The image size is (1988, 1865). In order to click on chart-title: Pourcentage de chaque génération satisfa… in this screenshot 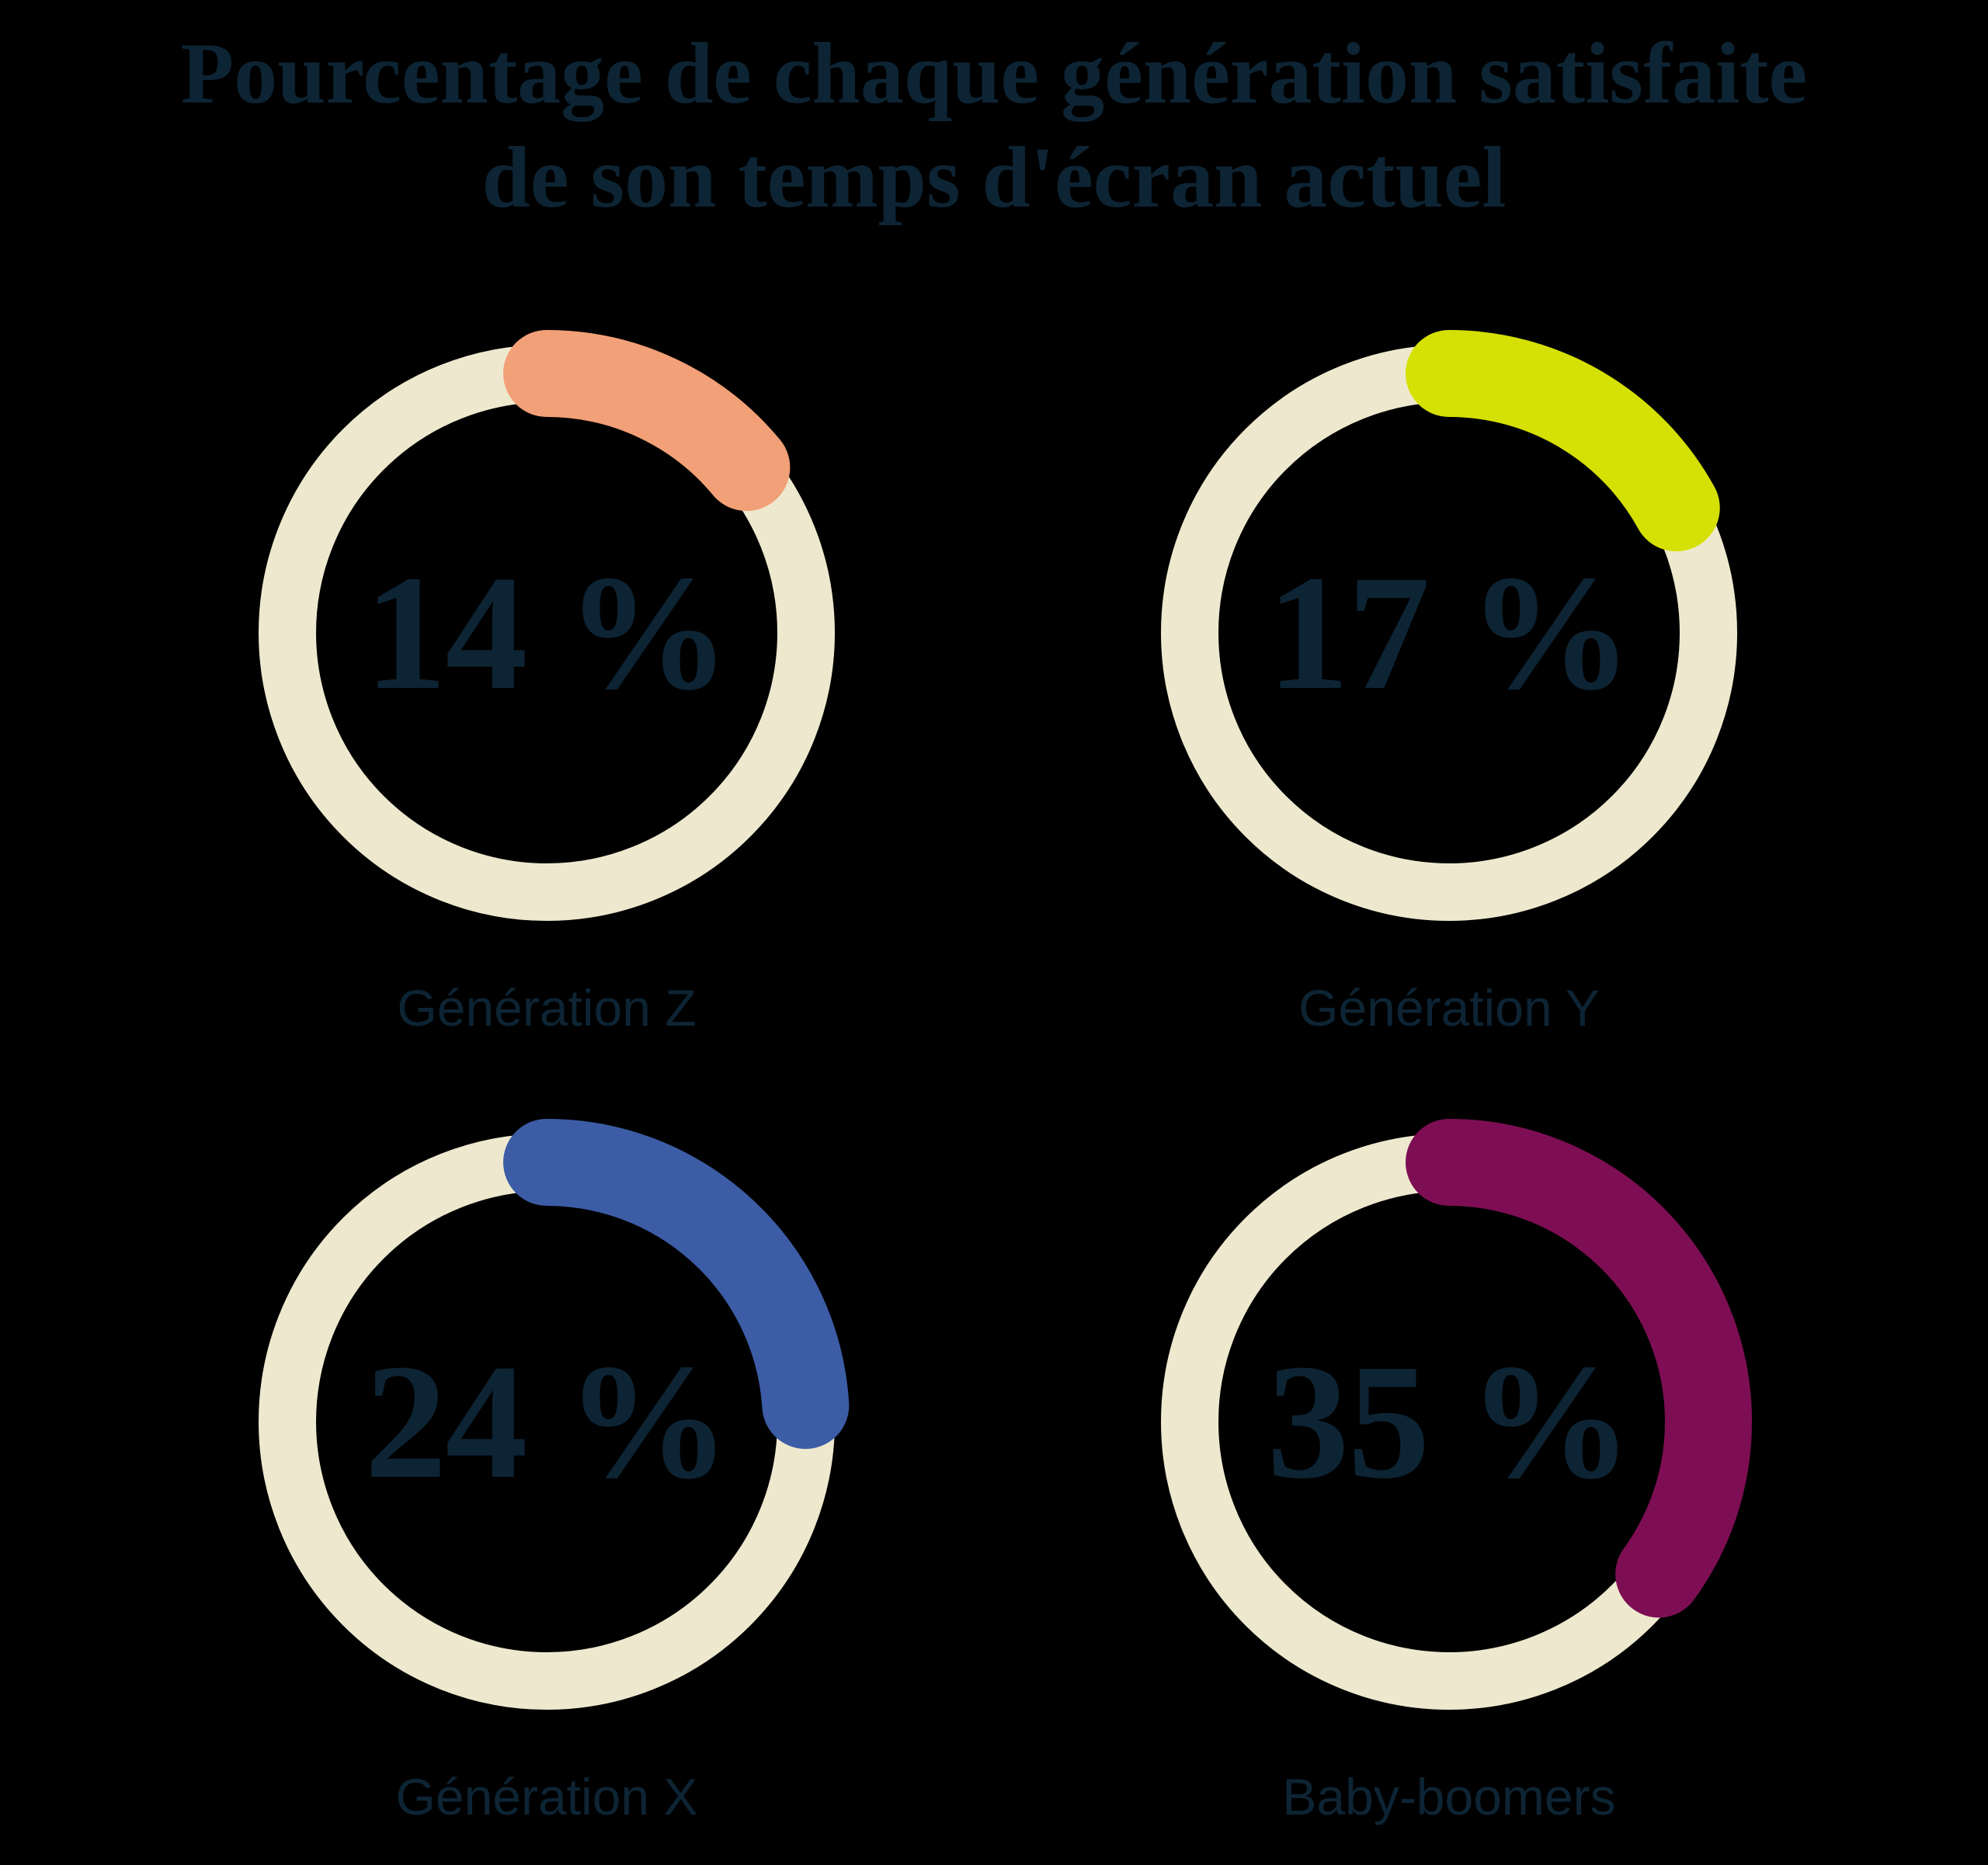, I will do `click(994, 126)`.